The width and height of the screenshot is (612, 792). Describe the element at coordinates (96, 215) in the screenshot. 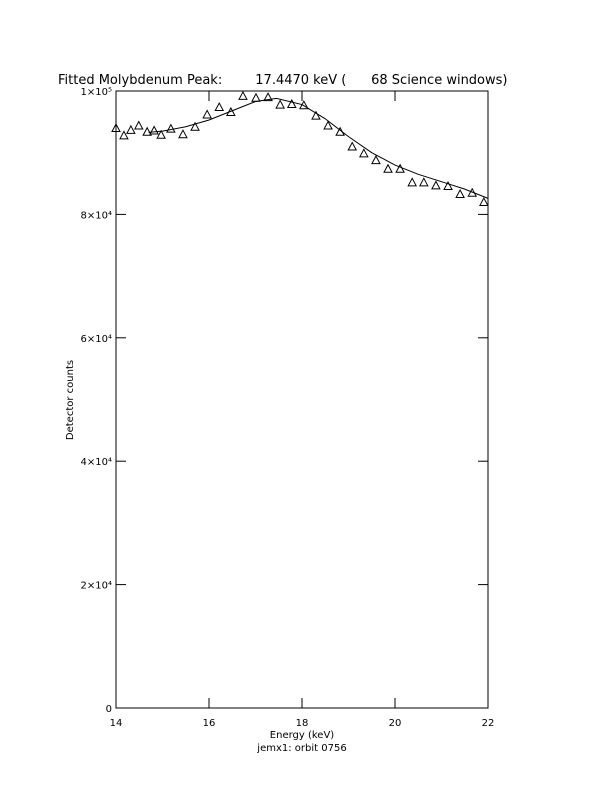

I see `y-tick-label: 8×10⁴` at that location.